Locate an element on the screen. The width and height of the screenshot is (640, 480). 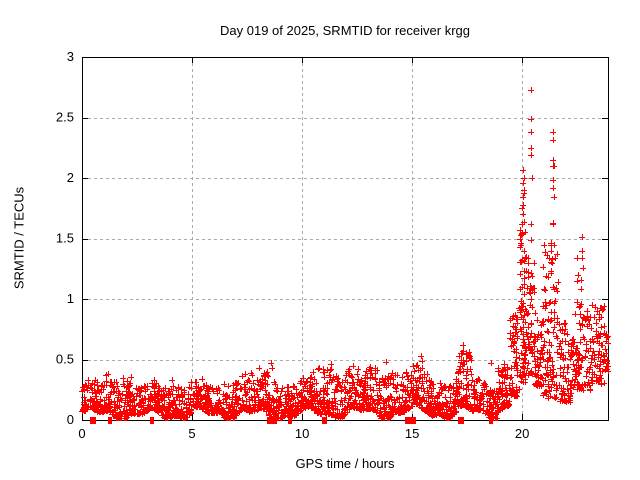
y-tick-label: 0.5 is located at coordinates (65, 359).